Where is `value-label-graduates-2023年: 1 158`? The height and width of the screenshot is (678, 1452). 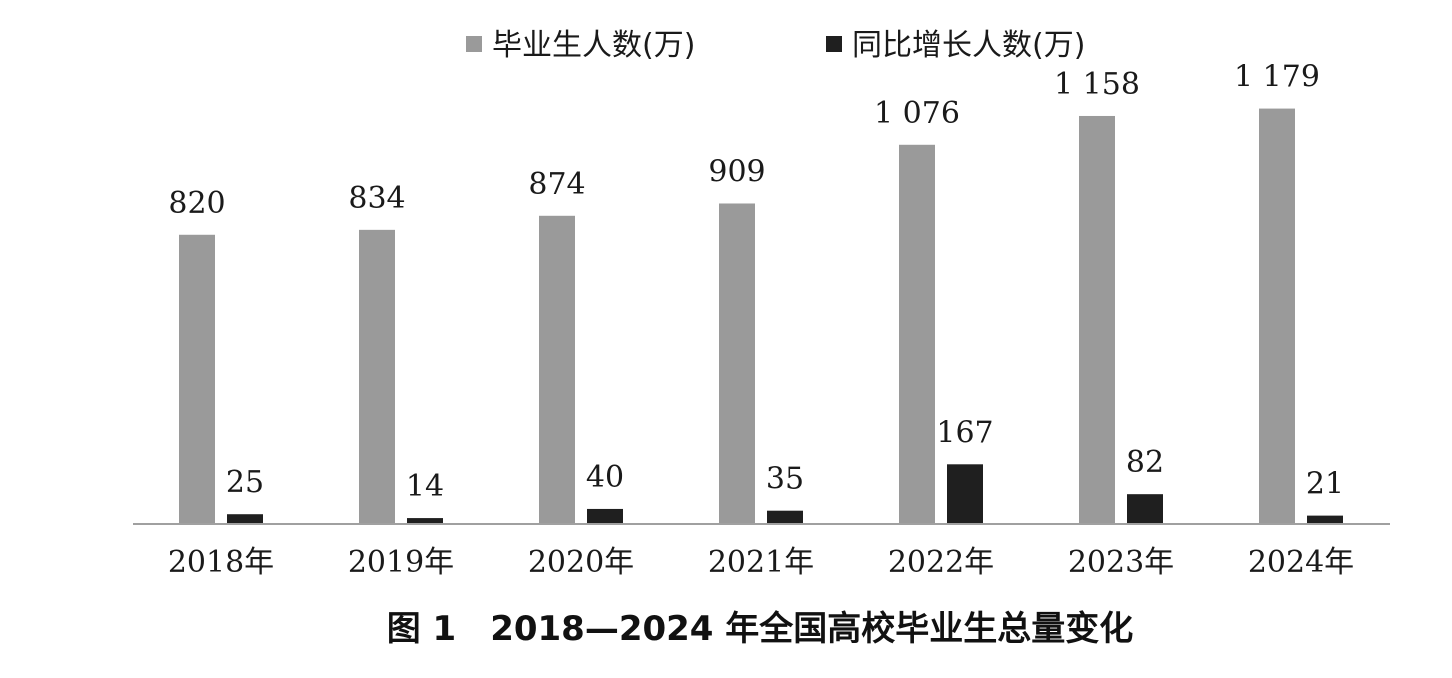 value-label-graduates-2023年: 1 158 is located at coordinates (1097, 84).